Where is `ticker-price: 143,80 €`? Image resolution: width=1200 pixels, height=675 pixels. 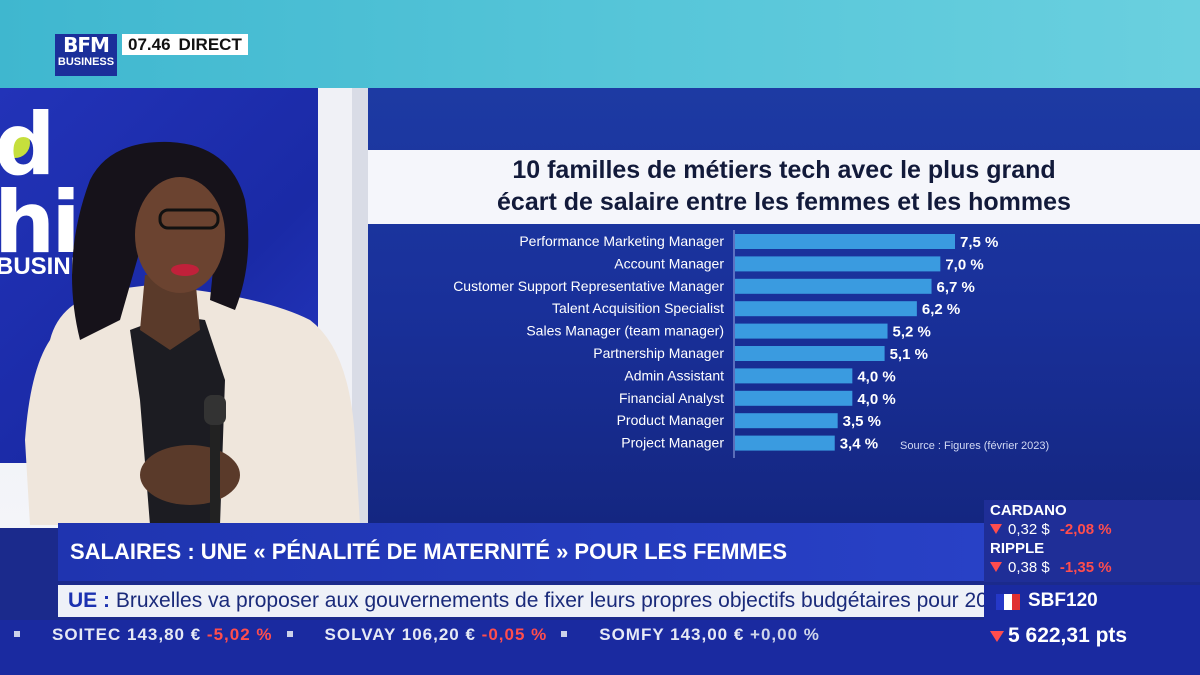
ticker-price: 143,80 € is located at coordinates (167, 634).